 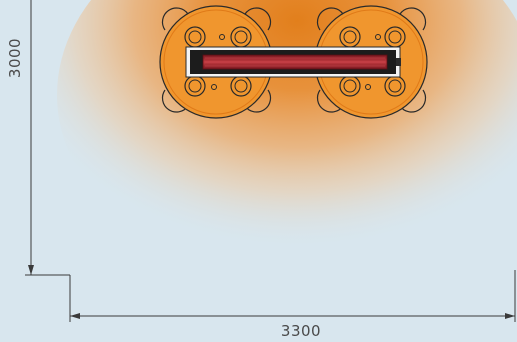 I want to click on width-dimension, so click(x=292, y=296).